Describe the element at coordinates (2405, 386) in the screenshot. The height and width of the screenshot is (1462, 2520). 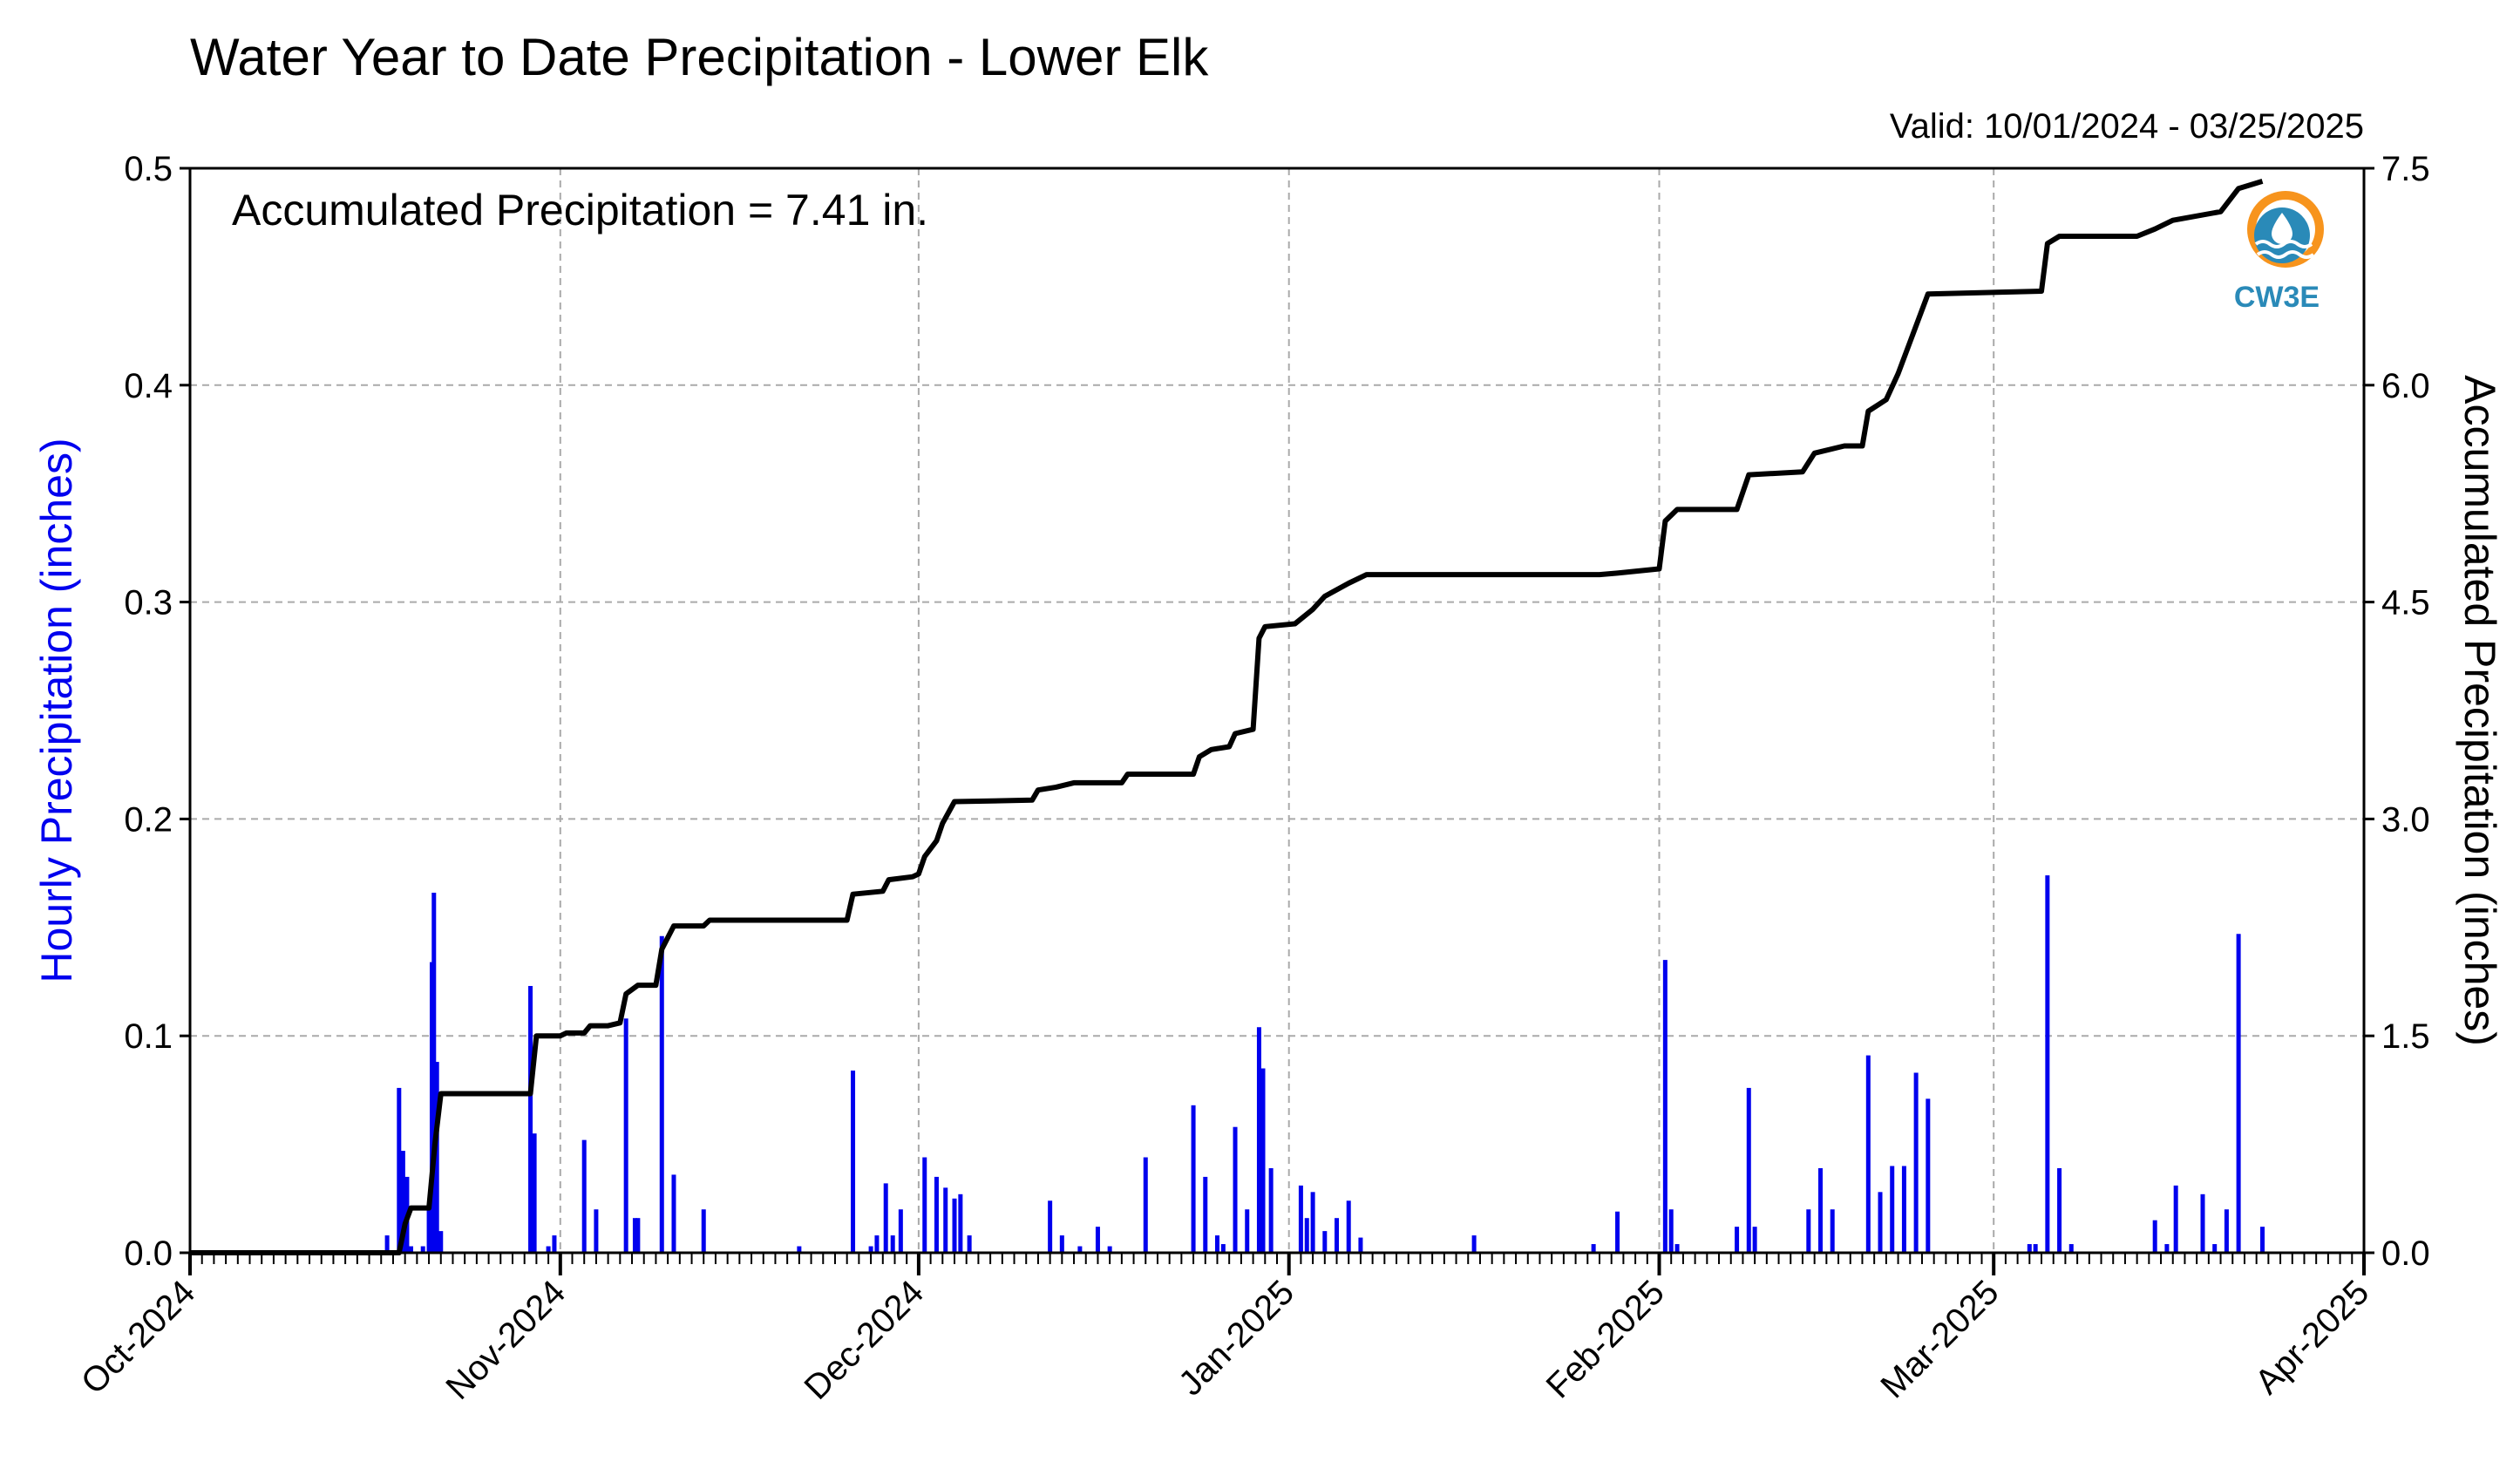
I see `right-y-tick-label: 6.0` at that location.